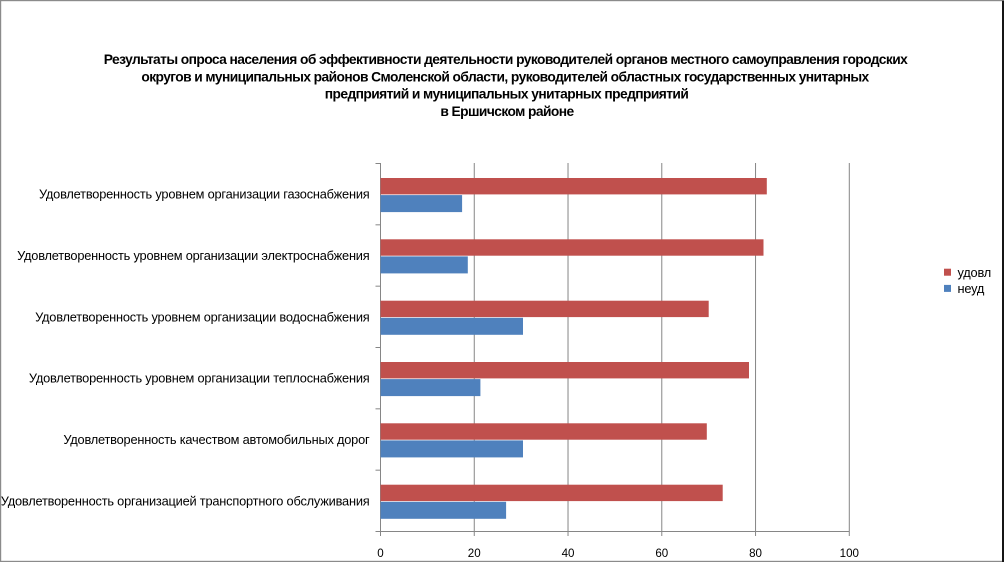  Describe the element at coordinates (975, 272) in the screenshot. I see `svg-text: удовл` at that location.